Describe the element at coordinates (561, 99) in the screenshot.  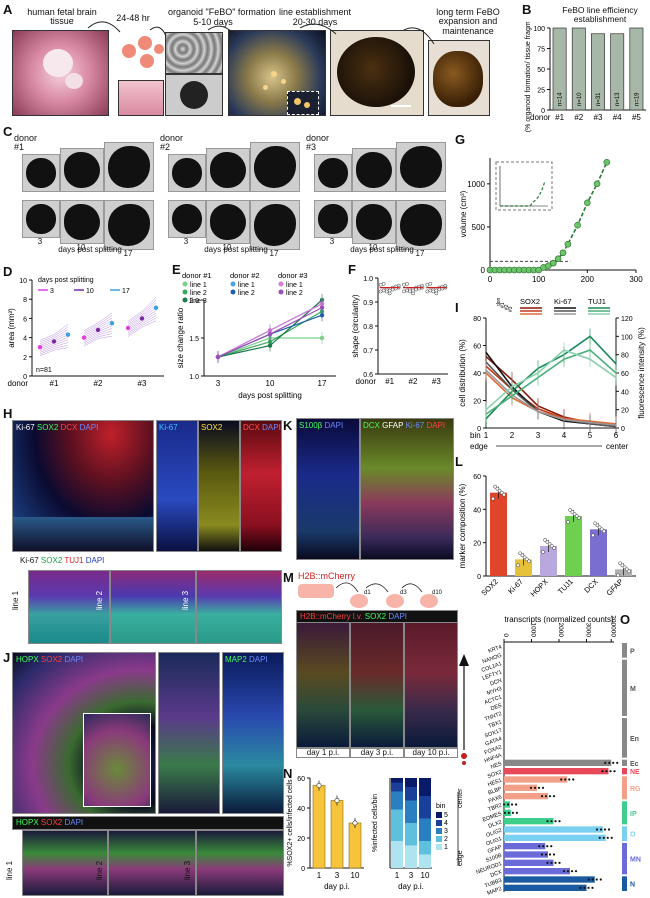
I see `n-label: n=14` at that location.